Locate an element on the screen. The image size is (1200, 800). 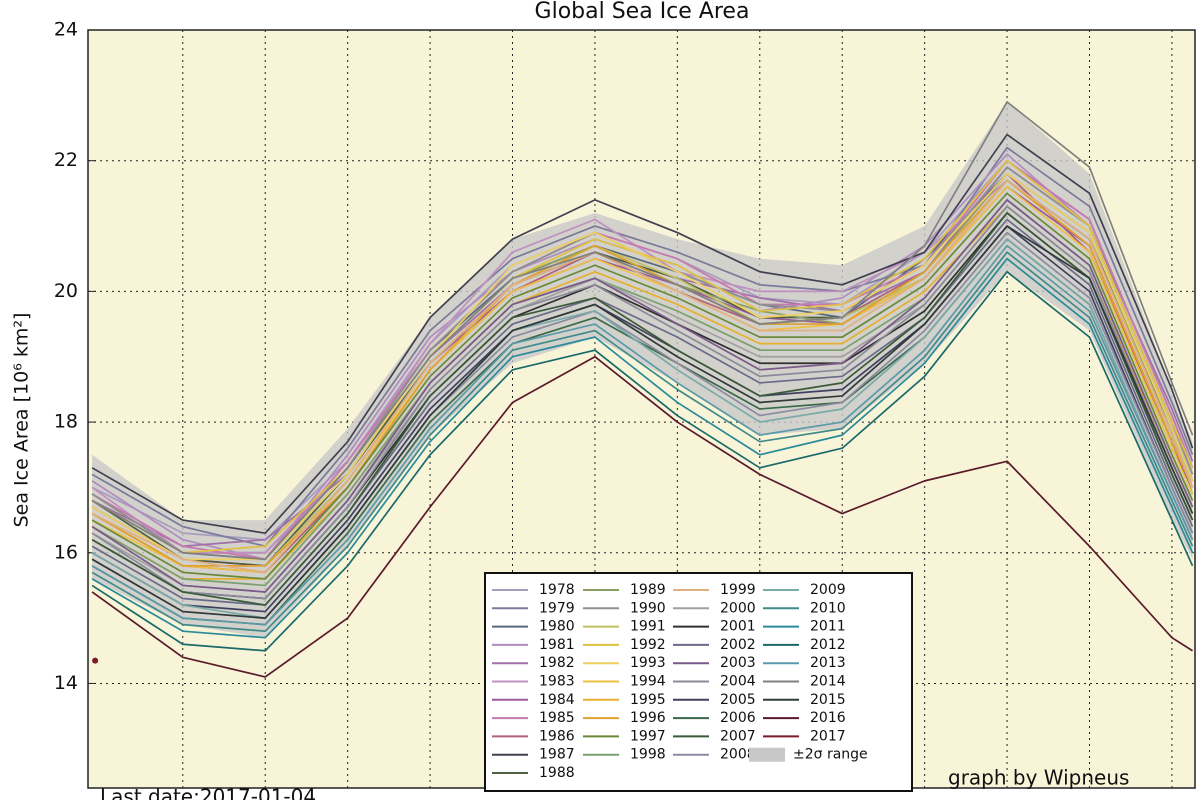
y-tick-label: 24 is located at coordinates (66, 30).